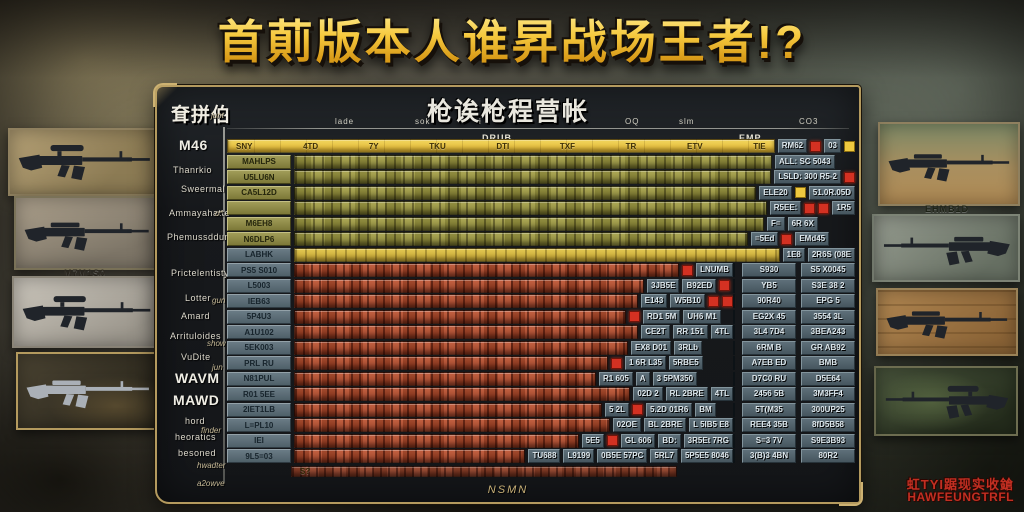 This screenshot has width=1024, height=512. I want to click on watermark-line-2: HAWFEUNGTRFL, so click(960, 497).